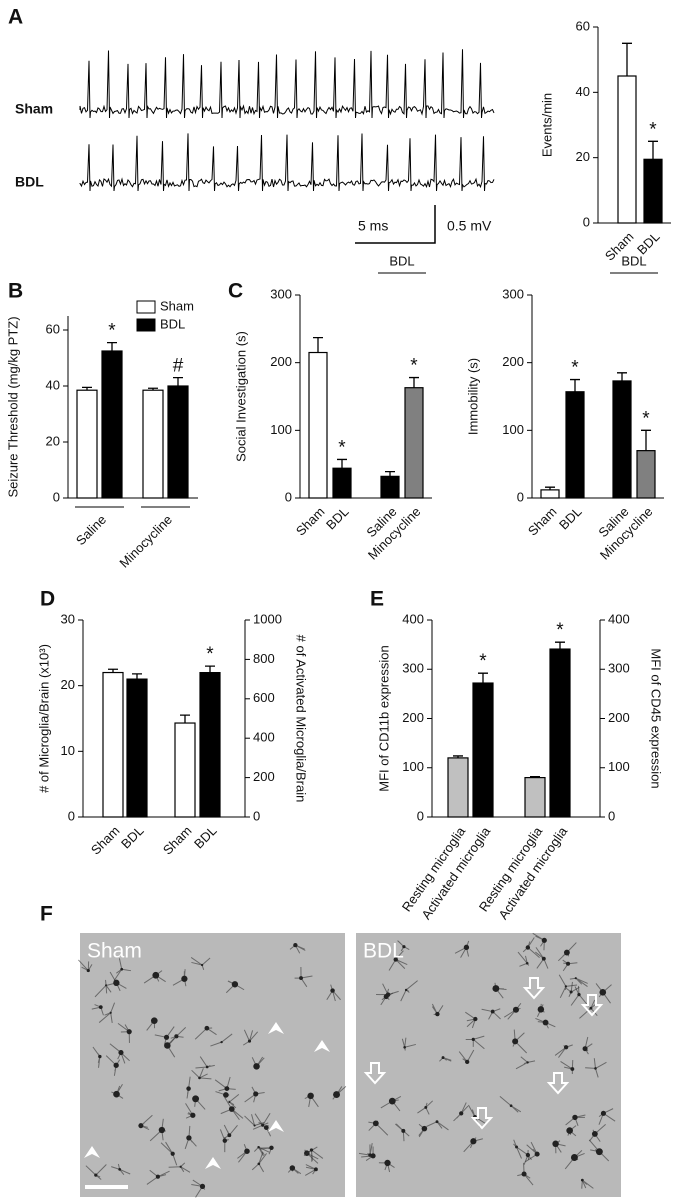 The height and width of the screenshot is (1199, 691). I want to click on scale-bar, so click(395, 224).